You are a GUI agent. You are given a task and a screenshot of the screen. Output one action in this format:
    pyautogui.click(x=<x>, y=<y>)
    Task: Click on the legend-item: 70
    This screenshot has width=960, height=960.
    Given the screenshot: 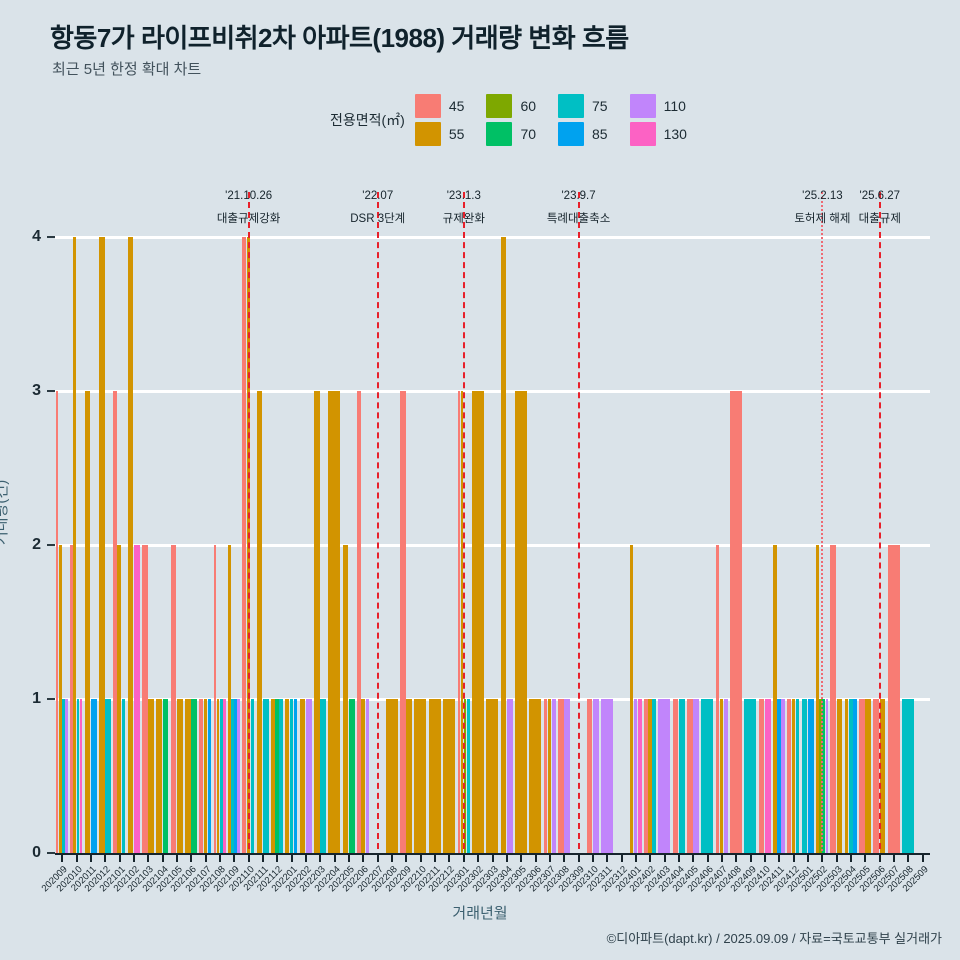 What is the action you would take?
    pyautogui.click(x=511, y=134)
    